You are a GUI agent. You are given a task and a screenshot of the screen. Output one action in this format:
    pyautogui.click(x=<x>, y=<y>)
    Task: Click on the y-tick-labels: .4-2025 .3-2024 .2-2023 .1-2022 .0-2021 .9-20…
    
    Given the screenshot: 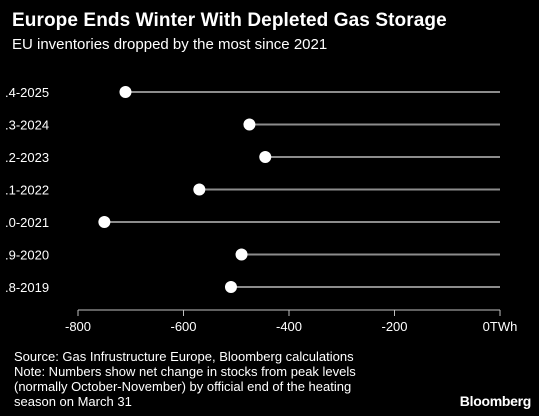 What is the action you would take?
    pyautogui.click(x=27, y=190)
    